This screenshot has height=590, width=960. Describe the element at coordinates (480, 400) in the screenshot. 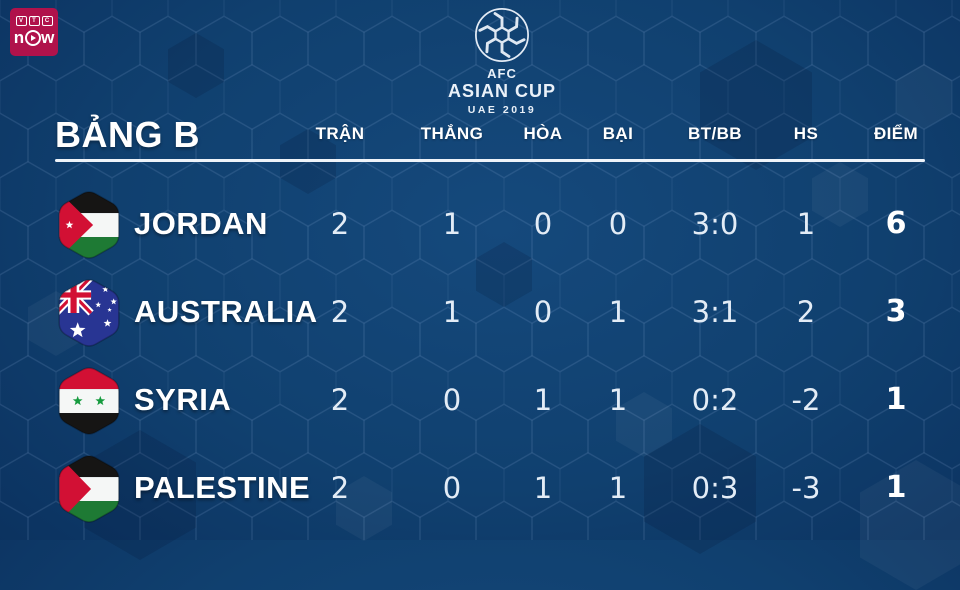

I see `table-row-syria: SYRIA 2 0 1 1 0:2 -2 1` at that location.